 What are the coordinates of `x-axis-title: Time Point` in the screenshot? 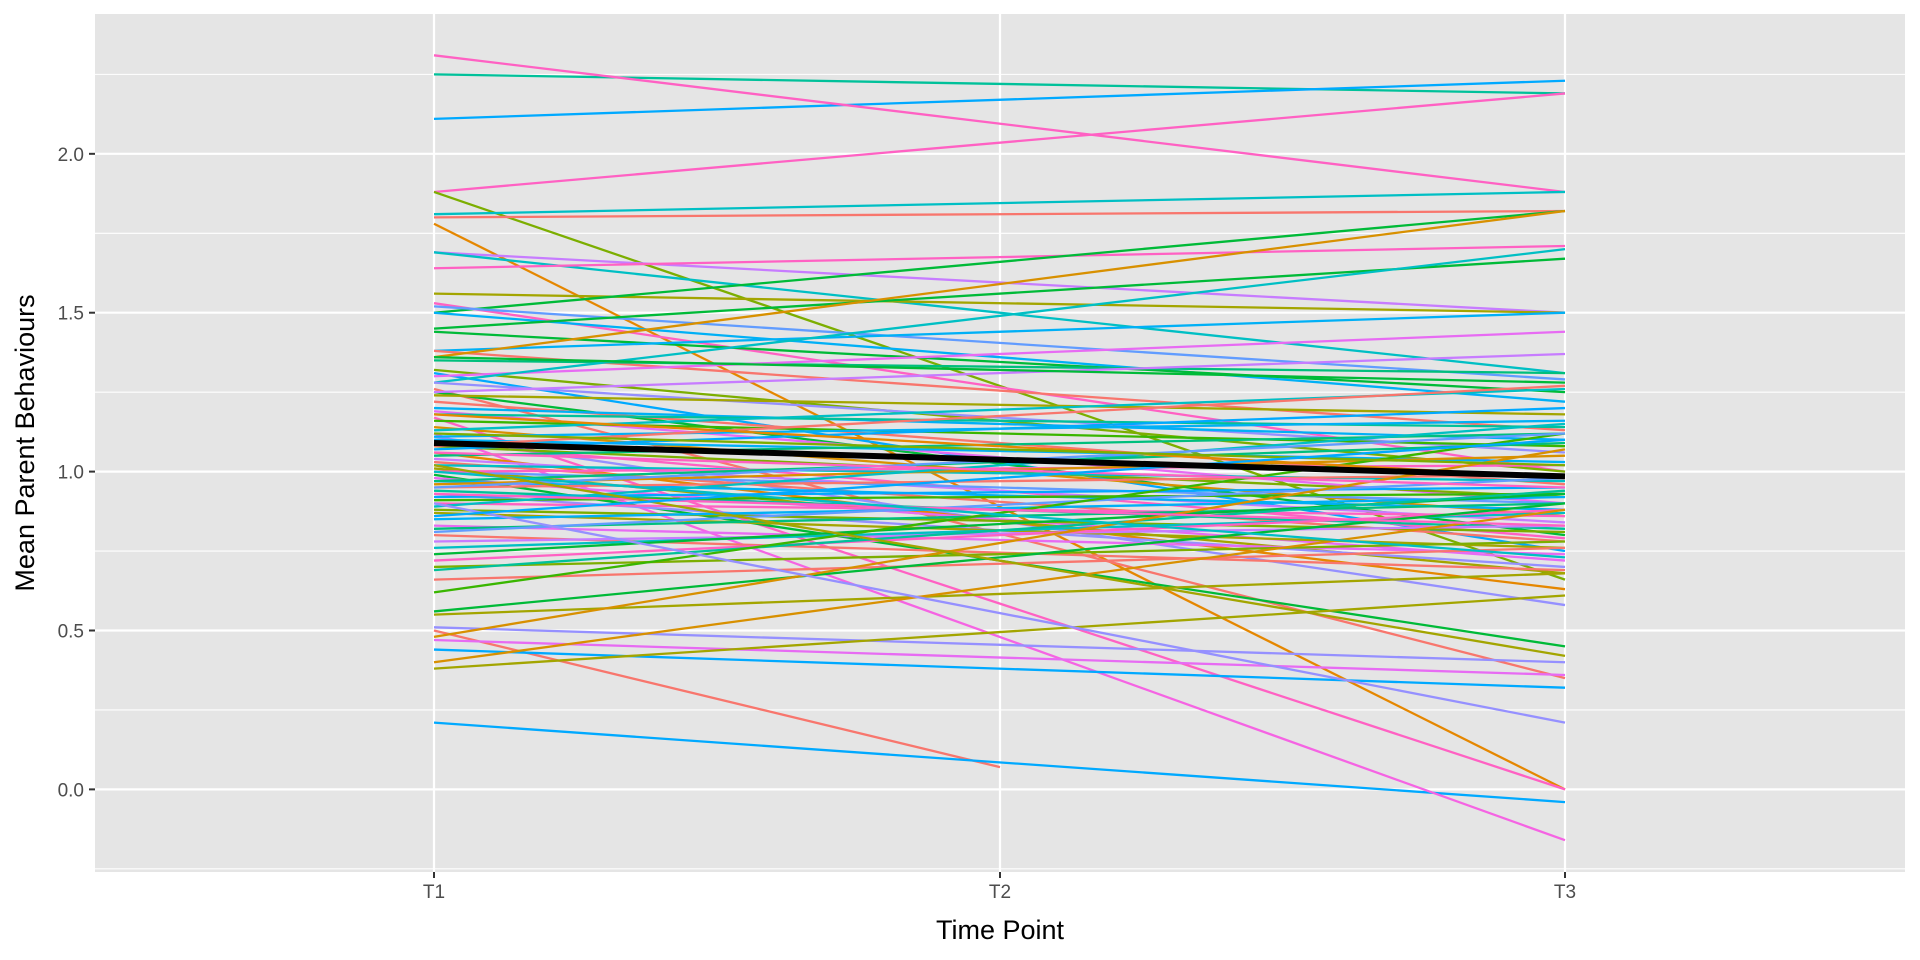 It's located at (1000, 930).